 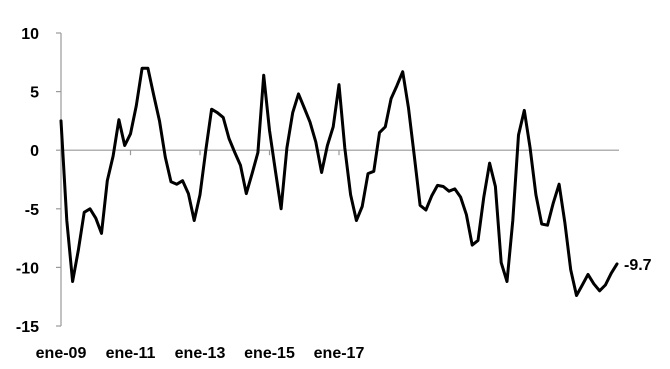 What do you see at coordinates (27, 327) in the screenshot?
I see `y-tick-label: -15` at bounding box center [27, 327].